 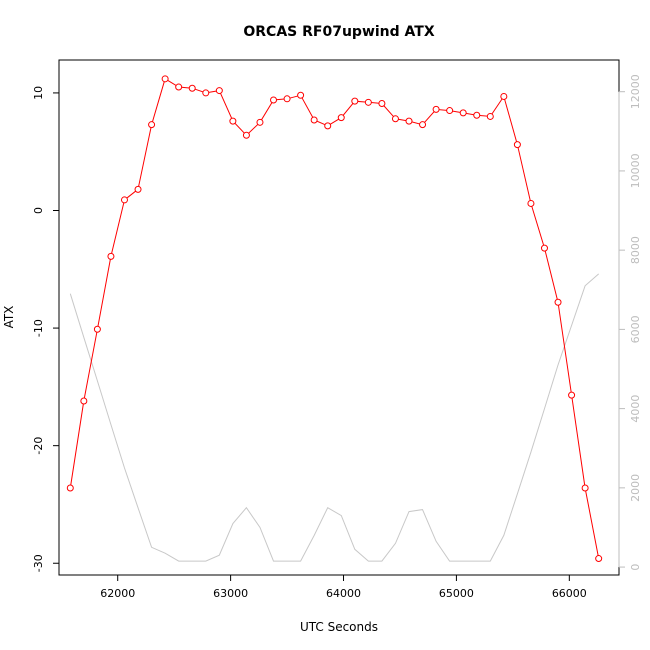 I want to click on y2-tick-label: 0, so click(x=635, y=567).